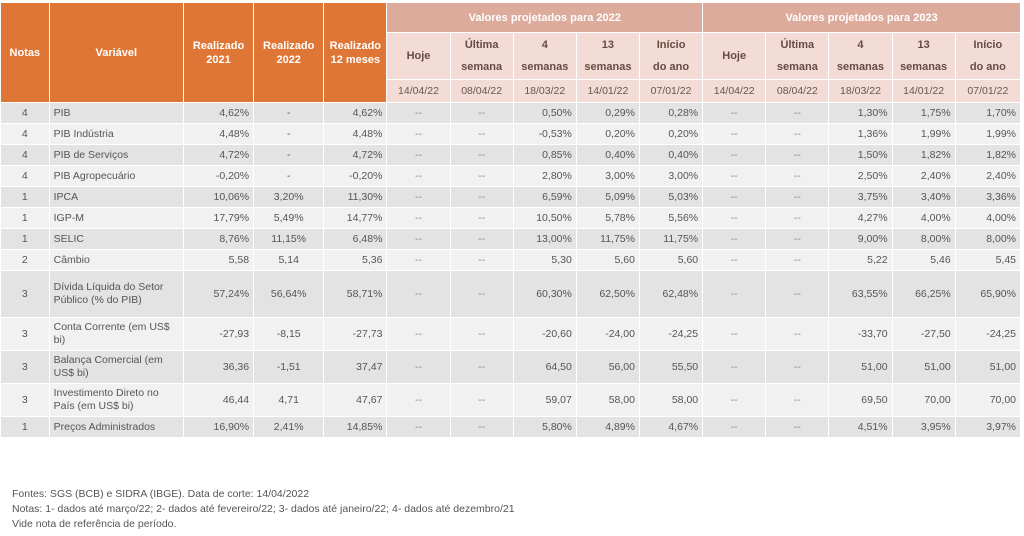 The height and width of the screenshot is (536, 1024). I want to click on cell-proj-2022-2: -0,53%, so click(545, 134).